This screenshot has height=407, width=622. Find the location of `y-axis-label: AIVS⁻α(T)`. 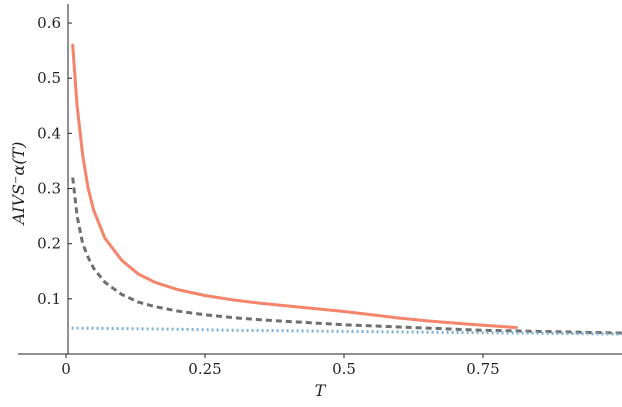

y-axis-label: AIVS⁻α(T) is located at coordinates (18, 184).